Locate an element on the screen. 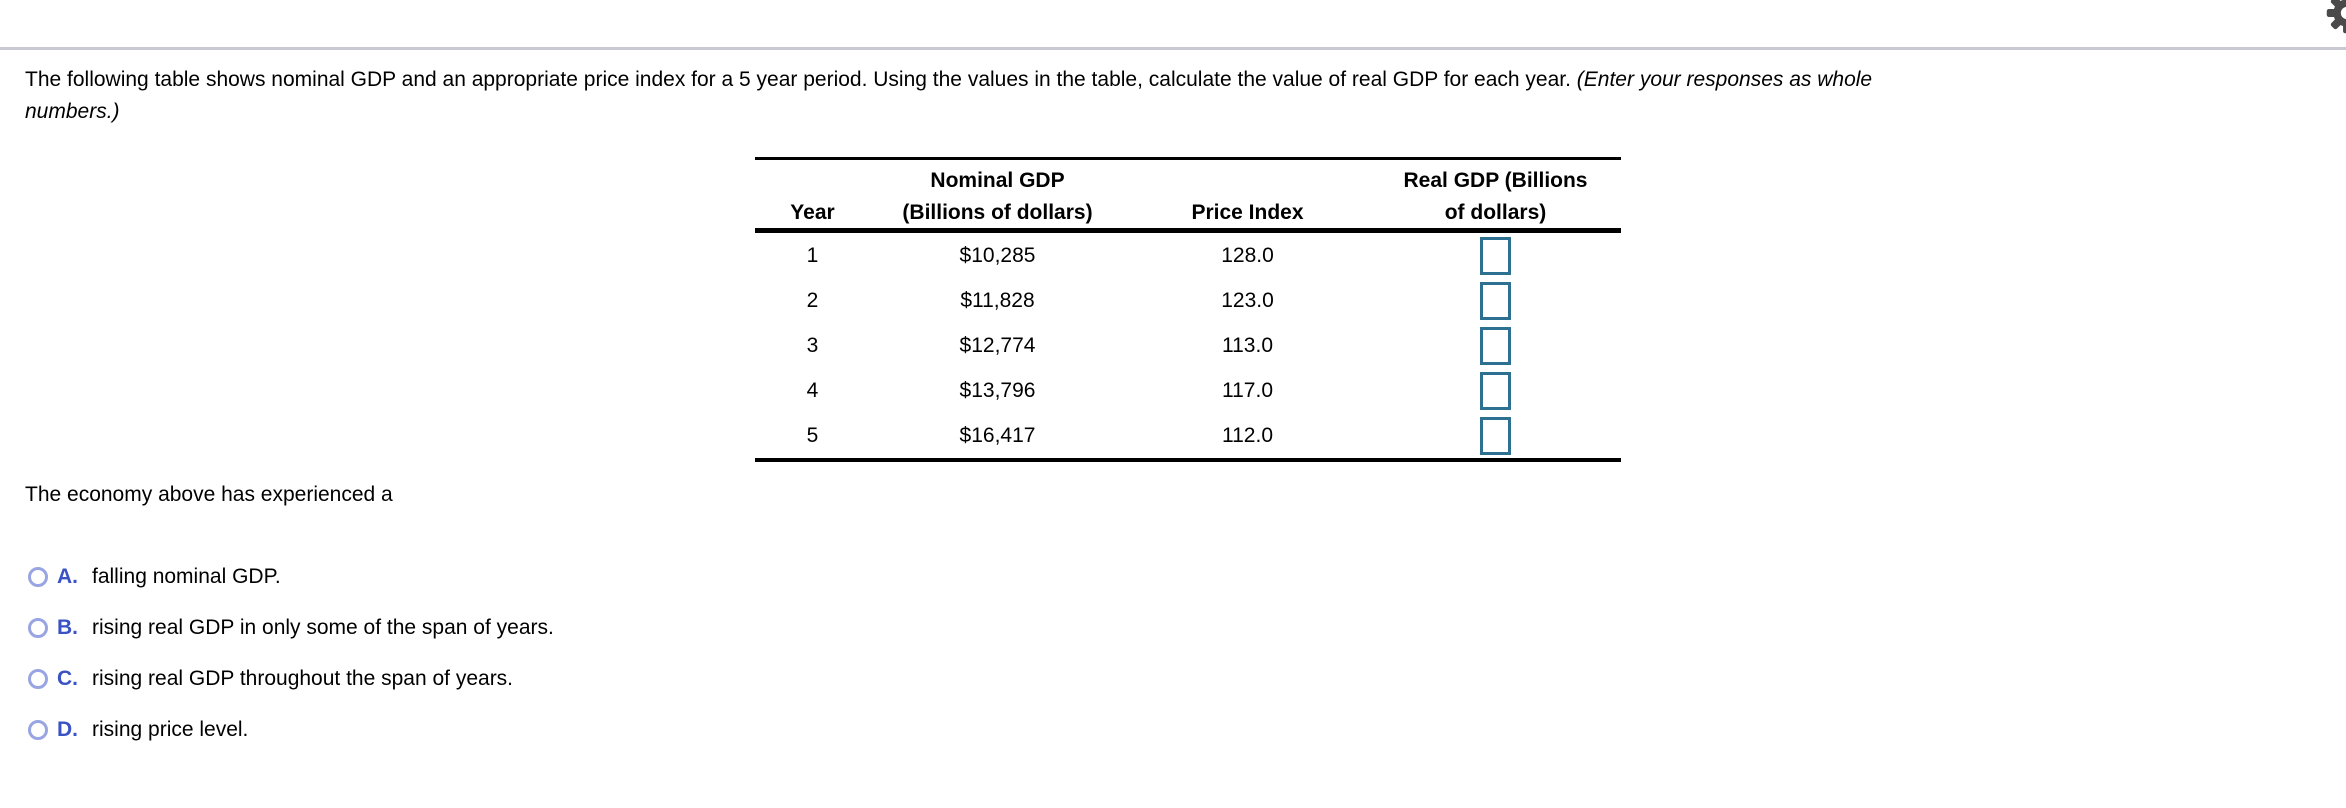 This screenshot has width=2346, height=808. option-a: A. falling nominal GDP. is located at coordinates (291, 576).